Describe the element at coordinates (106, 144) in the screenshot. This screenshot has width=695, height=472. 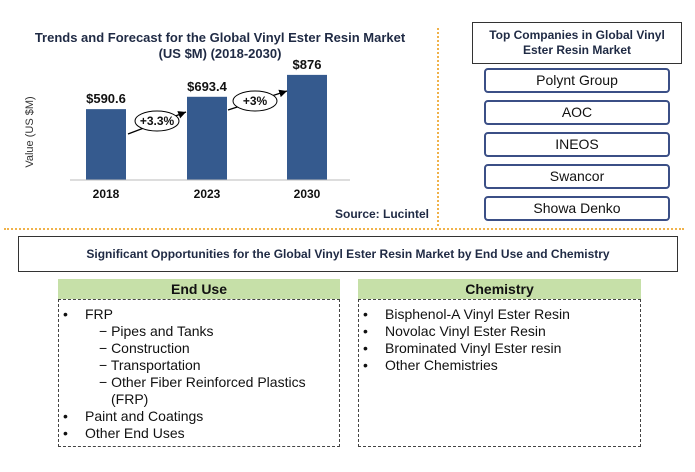
I see `bar-2018` at that location.